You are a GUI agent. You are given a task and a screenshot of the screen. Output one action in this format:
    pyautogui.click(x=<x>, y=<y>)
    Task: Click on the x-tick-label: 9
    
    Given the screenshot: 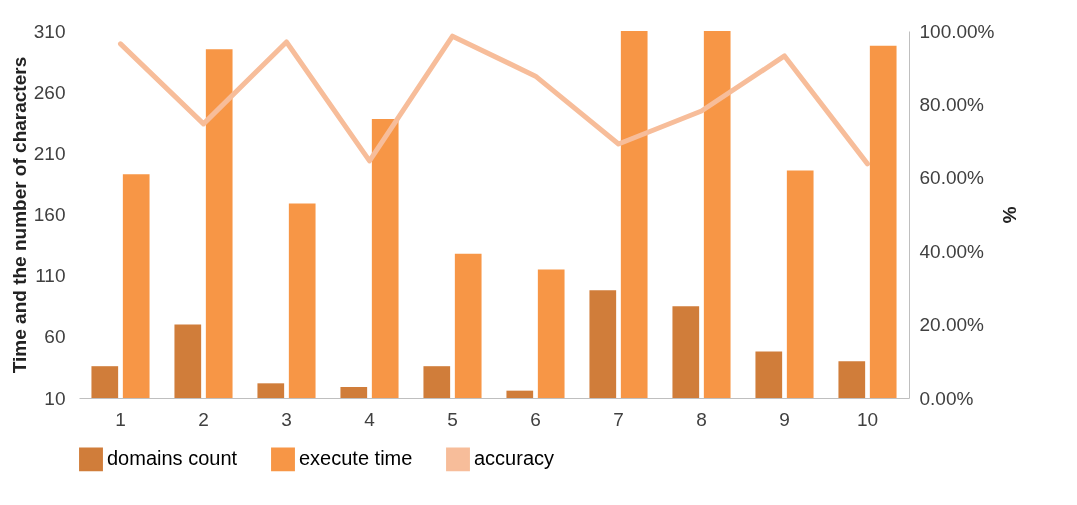 What is the action you would take?
    pyautogui.click(x=784, y=419)
    